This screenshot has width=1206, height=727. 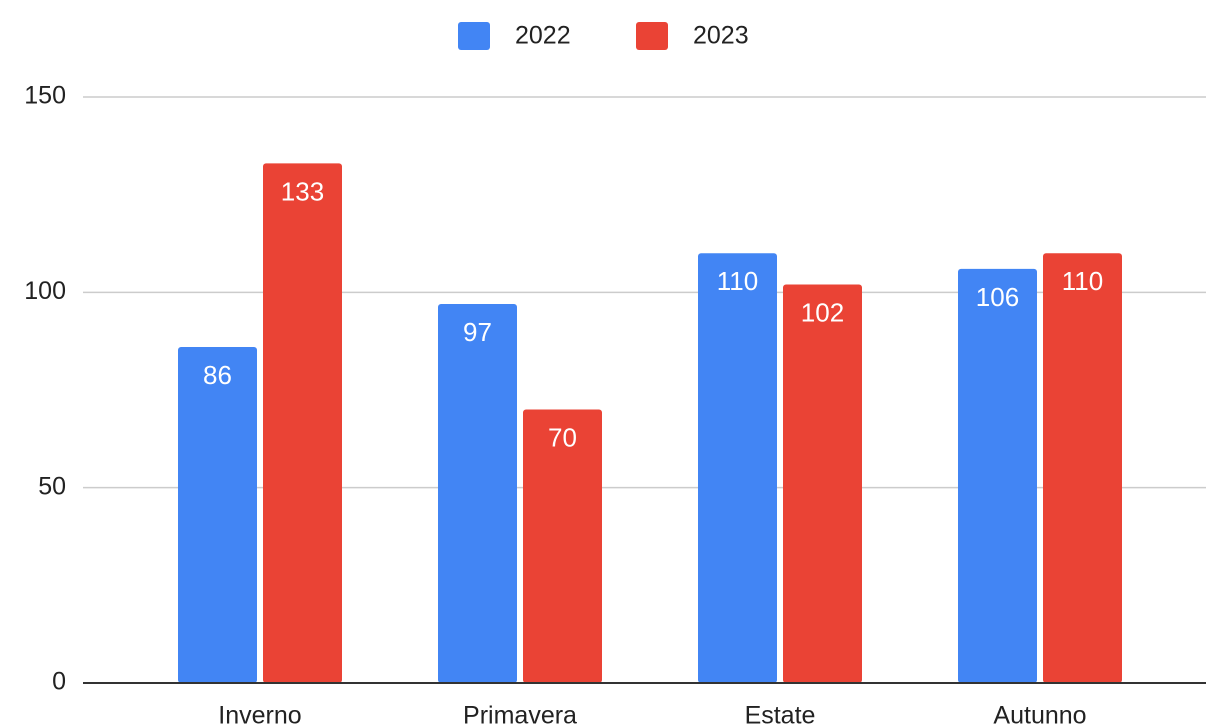 What do you see at coordinates (45, 96) in the screenshot?
I see `y-tick-label: 150` at bounding box center [45, 96].